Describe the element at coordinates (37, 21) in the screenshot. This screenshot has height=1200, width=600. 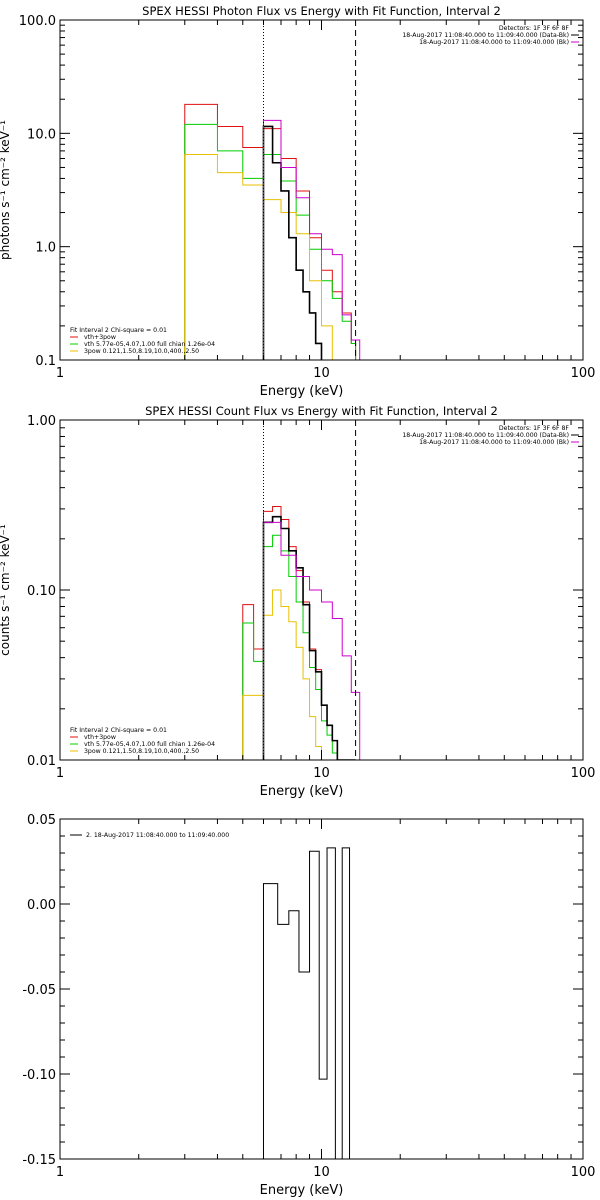
I see `y-tick-label: 100.0` at that location.